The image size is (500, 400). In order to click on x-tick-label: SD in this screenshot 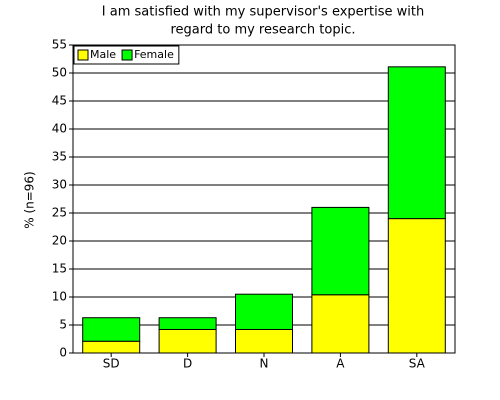, I will do `click(111, 364)`.